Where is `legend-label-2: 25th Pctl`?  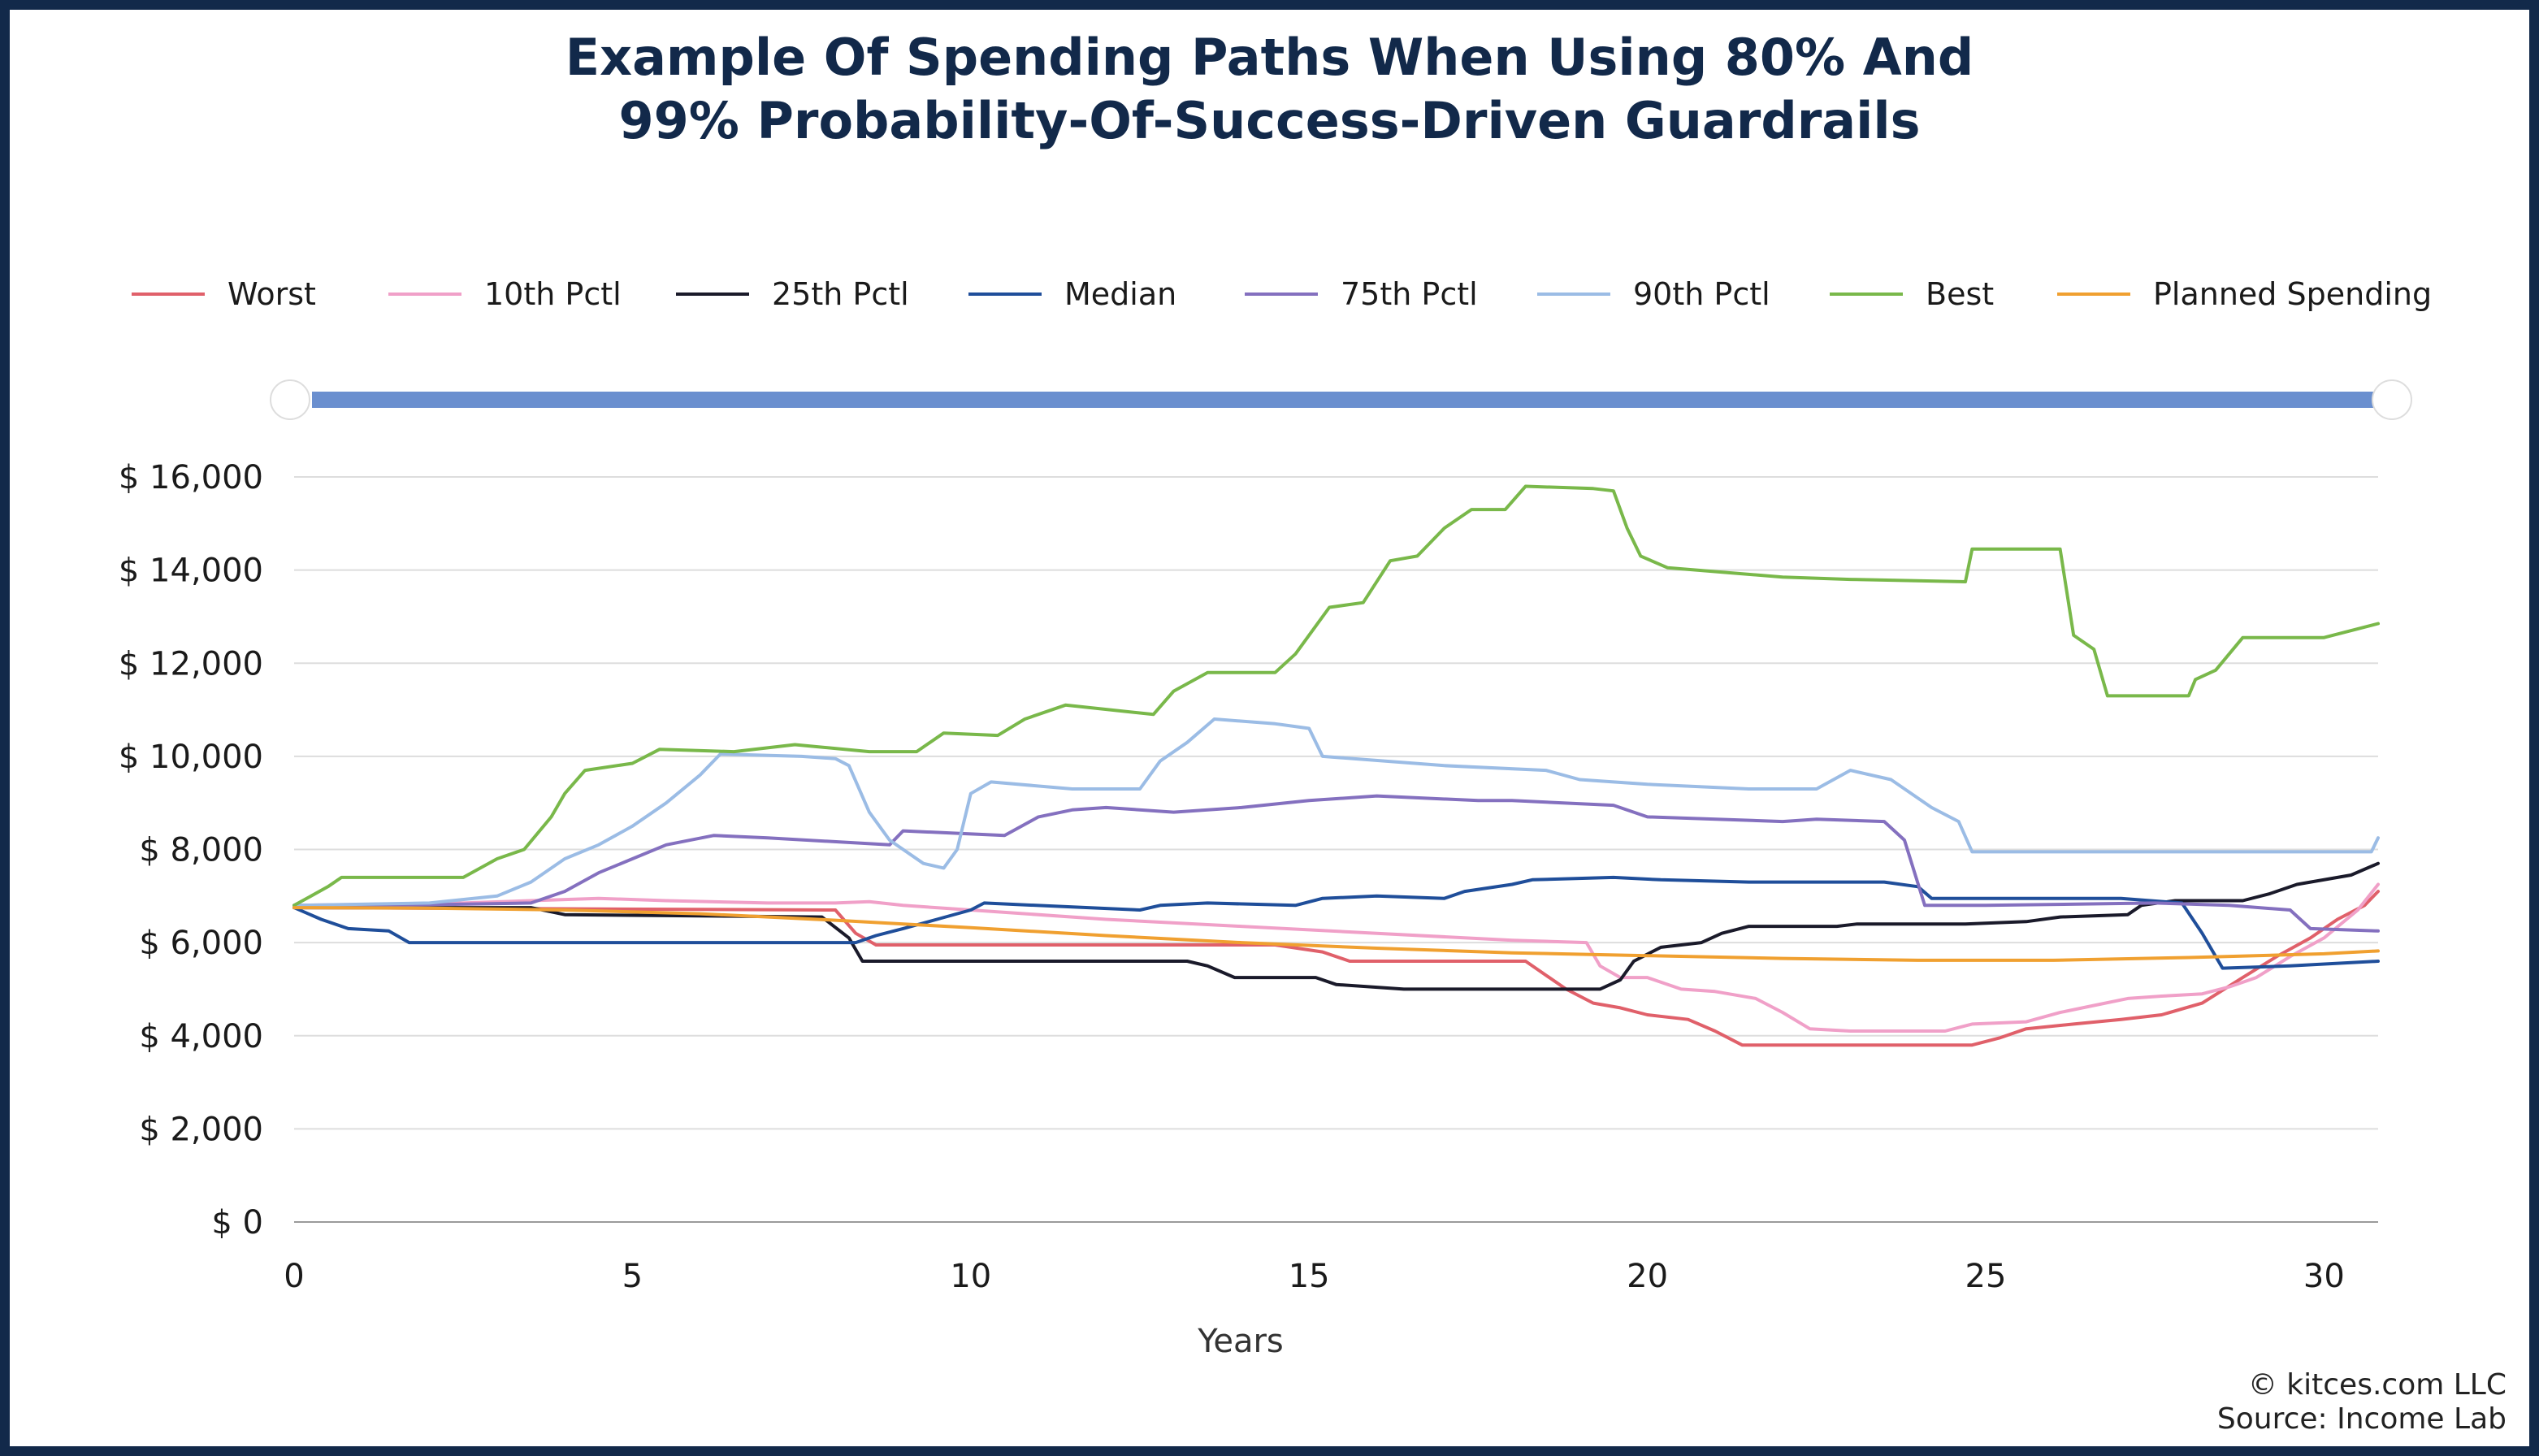 legend-label-2: 25th Pctl is located at coordinates (840, 294).